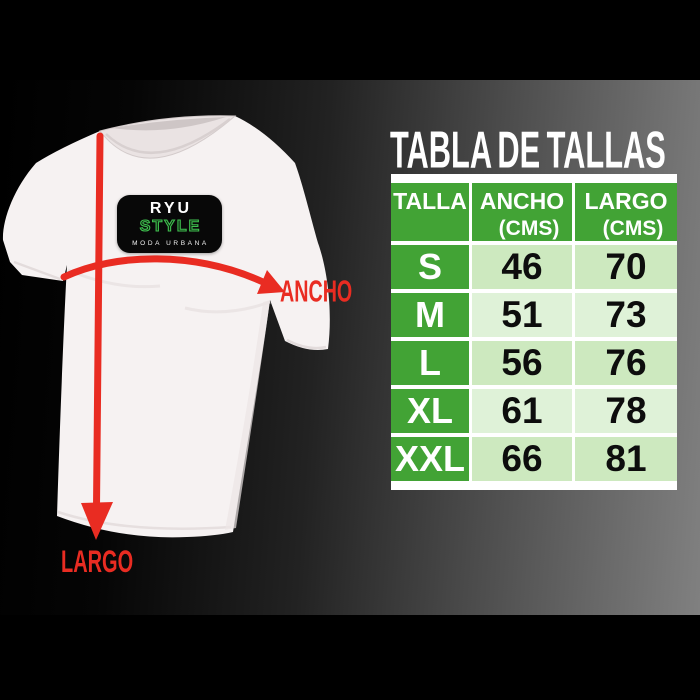 The height and width of the screenshot is (700, 700). Describe the element at coordinates (522, 212) in the screenshot. I see `col-header-ancho: ANCHO (CMS)` at that location.